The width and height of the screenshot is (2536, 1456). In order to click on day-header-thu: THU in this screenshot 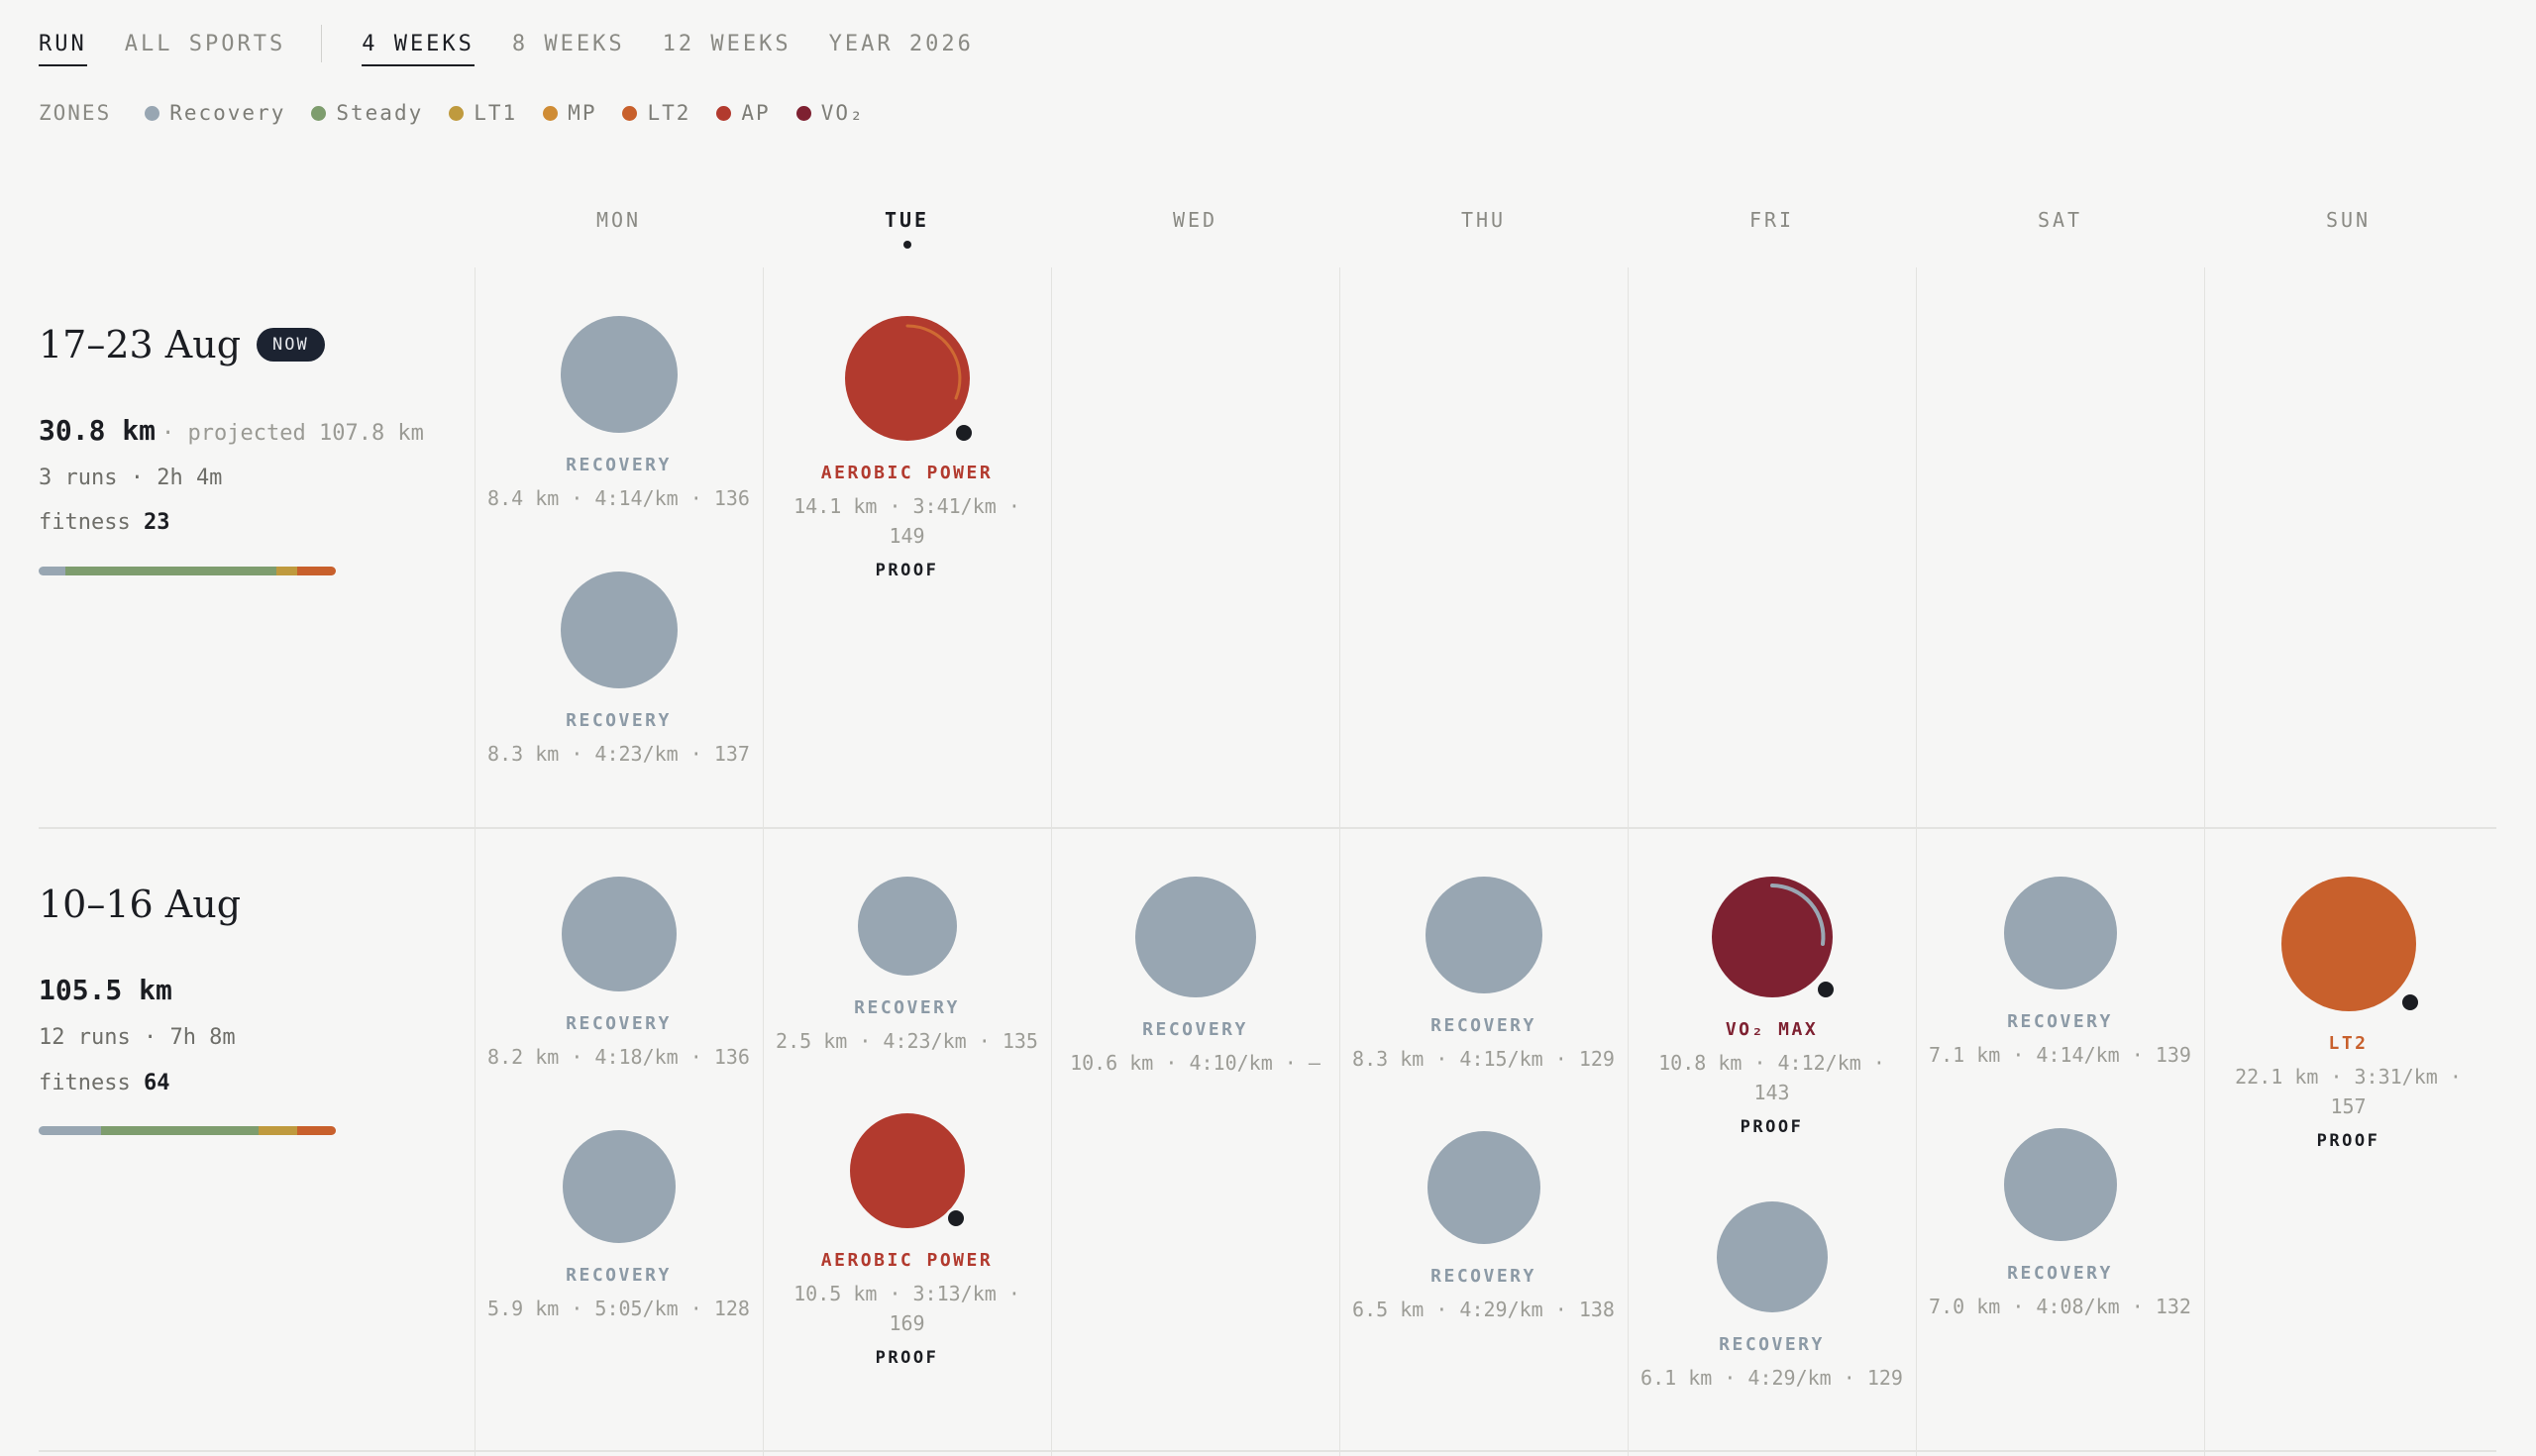, I will do `click(1483, 220)`.